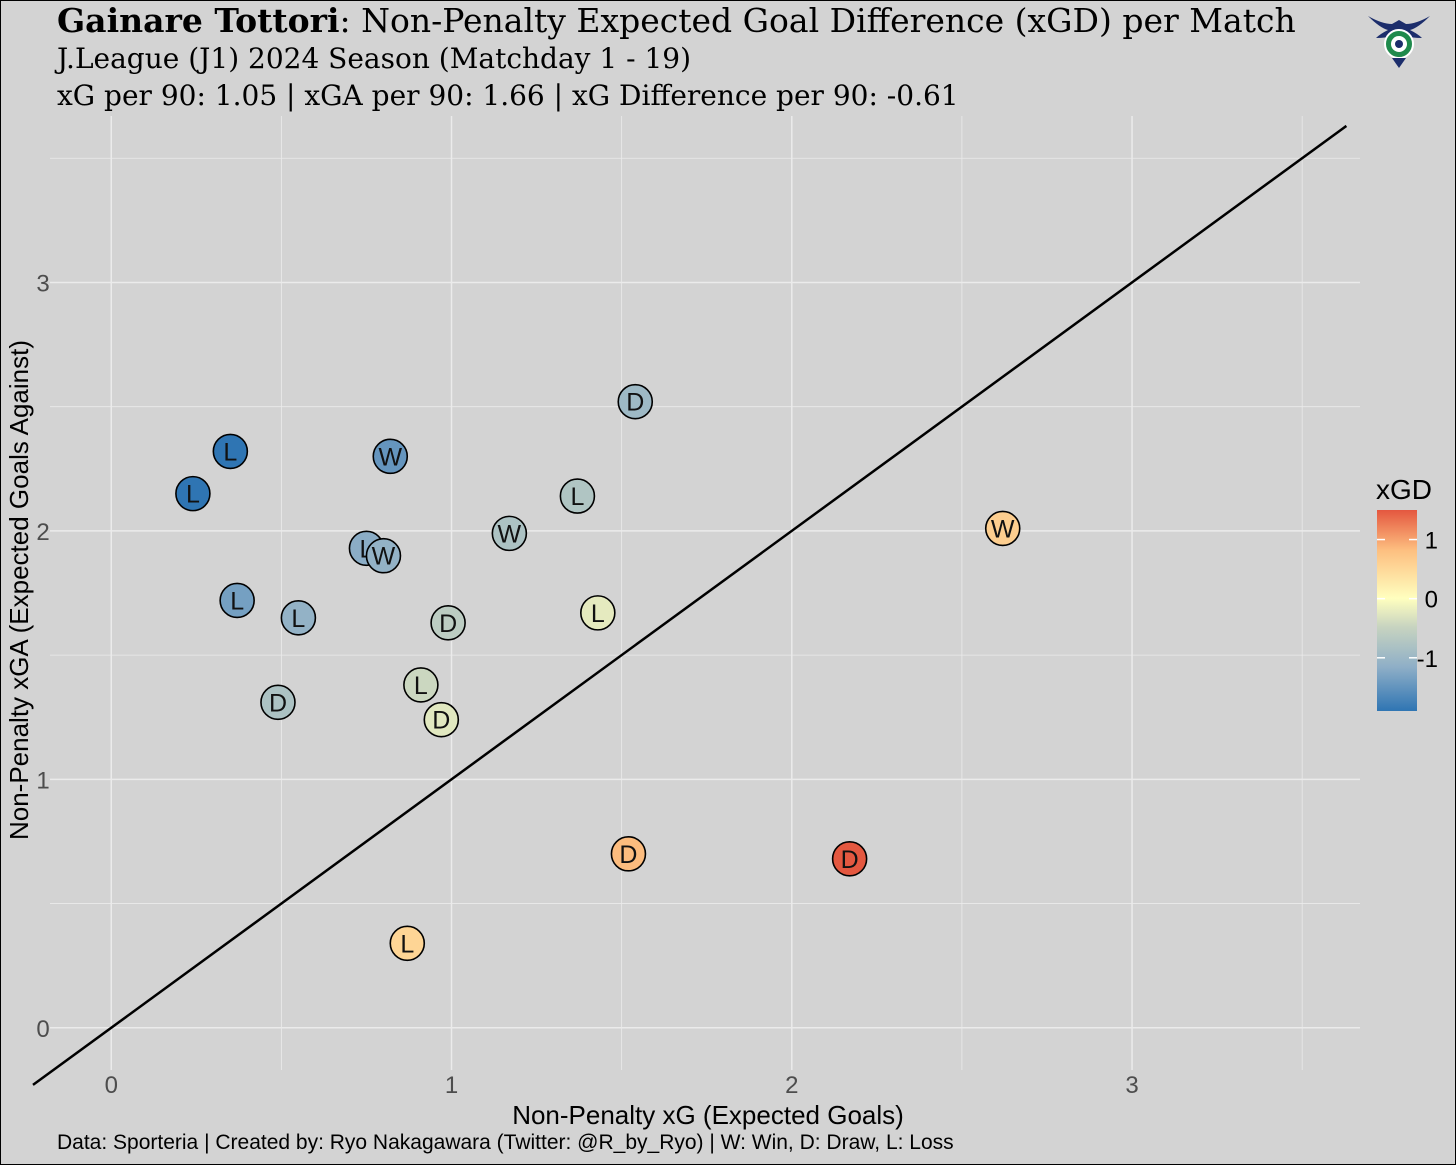  What do you see at coordinates (1131, 1085) in the screenshot?
I see `x-tick-label: 3` at bounding box center [1131, 1085].